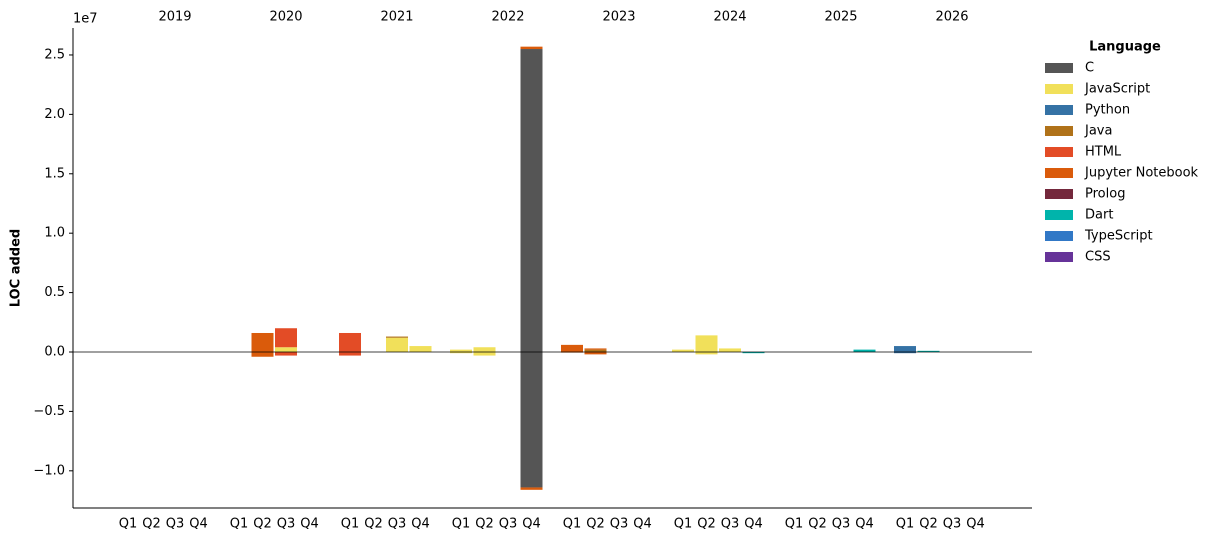 The height and width of the screenshot is (542, 1220). I want to click on year-label: 2019, so click(174, 17).